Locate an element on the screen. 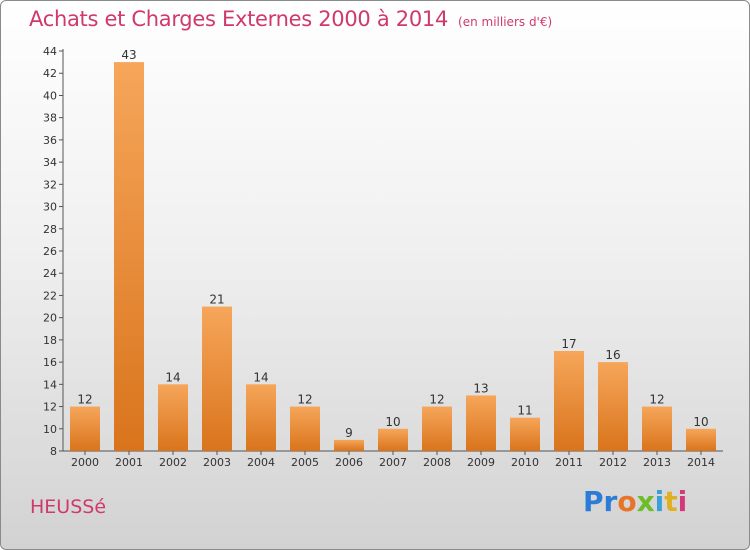  y-tick-label: 10 is located at coordinates (50, 429).